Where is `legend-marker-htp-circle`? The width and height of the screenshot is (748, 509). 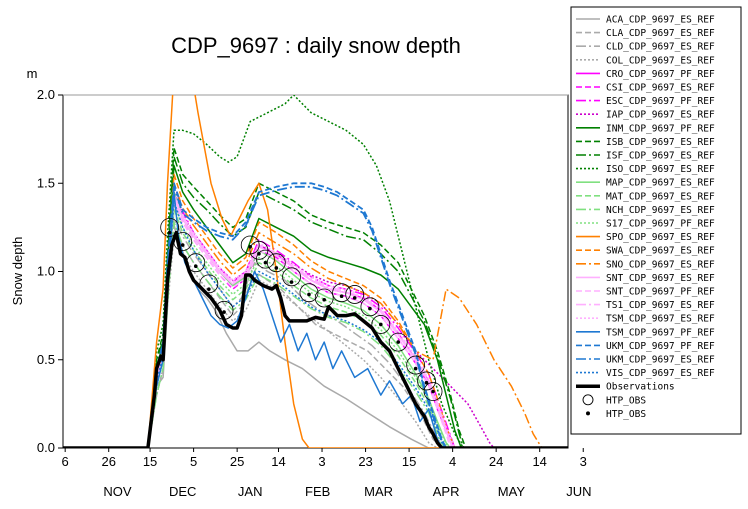
legend-marker-htp-circle is located at coordinates (588, 400).